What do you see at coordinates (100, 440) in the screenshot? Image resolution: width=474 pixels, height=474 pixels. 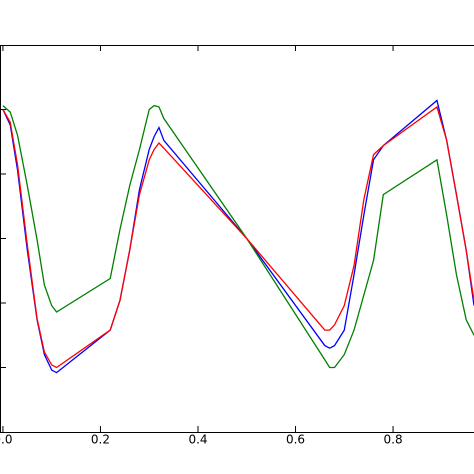 I see `x-tick-label: 0.2` at bounding box center [100, 440].